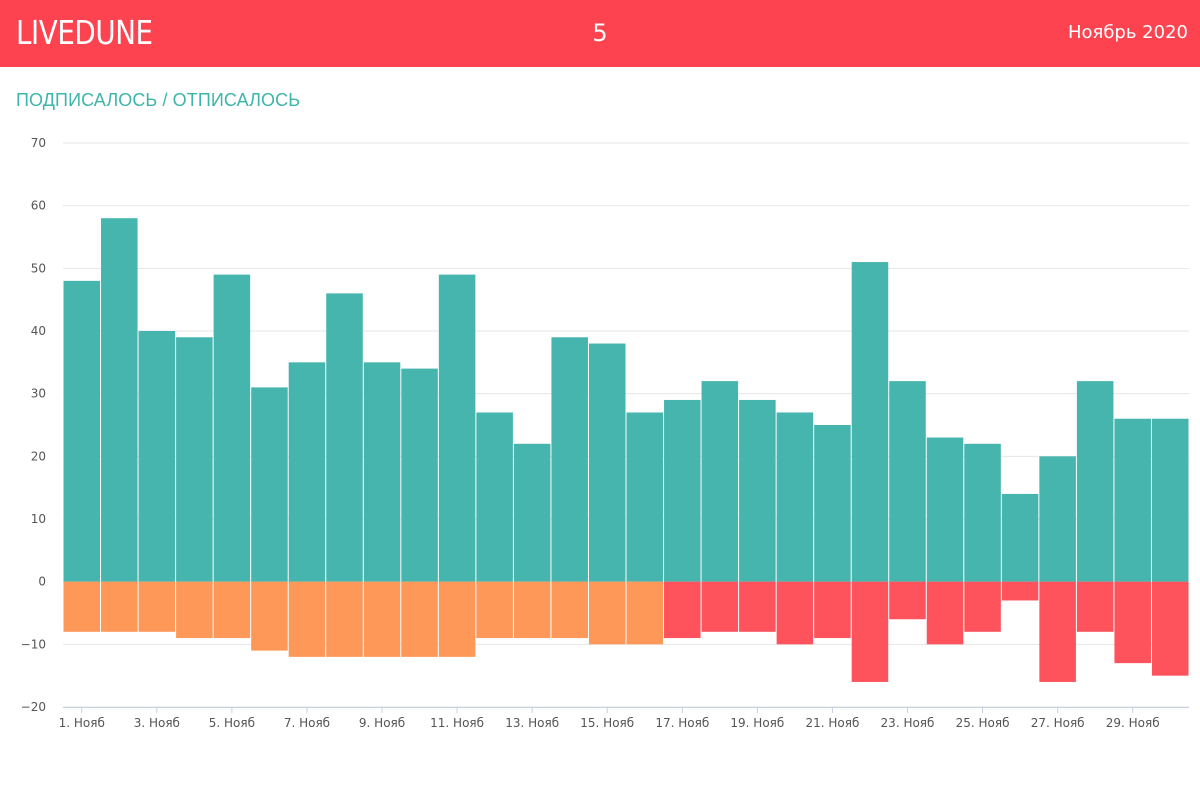  Describe the element at coordinates (158, 100) in the screenshot. I see `chart-title: ПОДПИСАЛОСЬ / ОТПИСАЛОСЬ` at that location.